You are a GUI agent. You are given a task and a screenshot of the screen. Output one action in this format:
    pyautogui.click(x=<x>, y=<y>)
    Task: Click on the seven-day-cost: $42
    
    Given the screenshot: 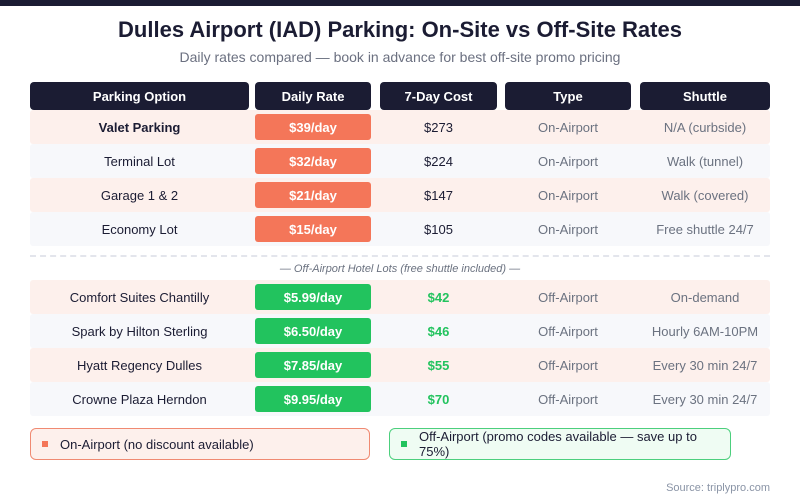 What is the action you would take?
    pyautogui.click(x=438, y=297)
    